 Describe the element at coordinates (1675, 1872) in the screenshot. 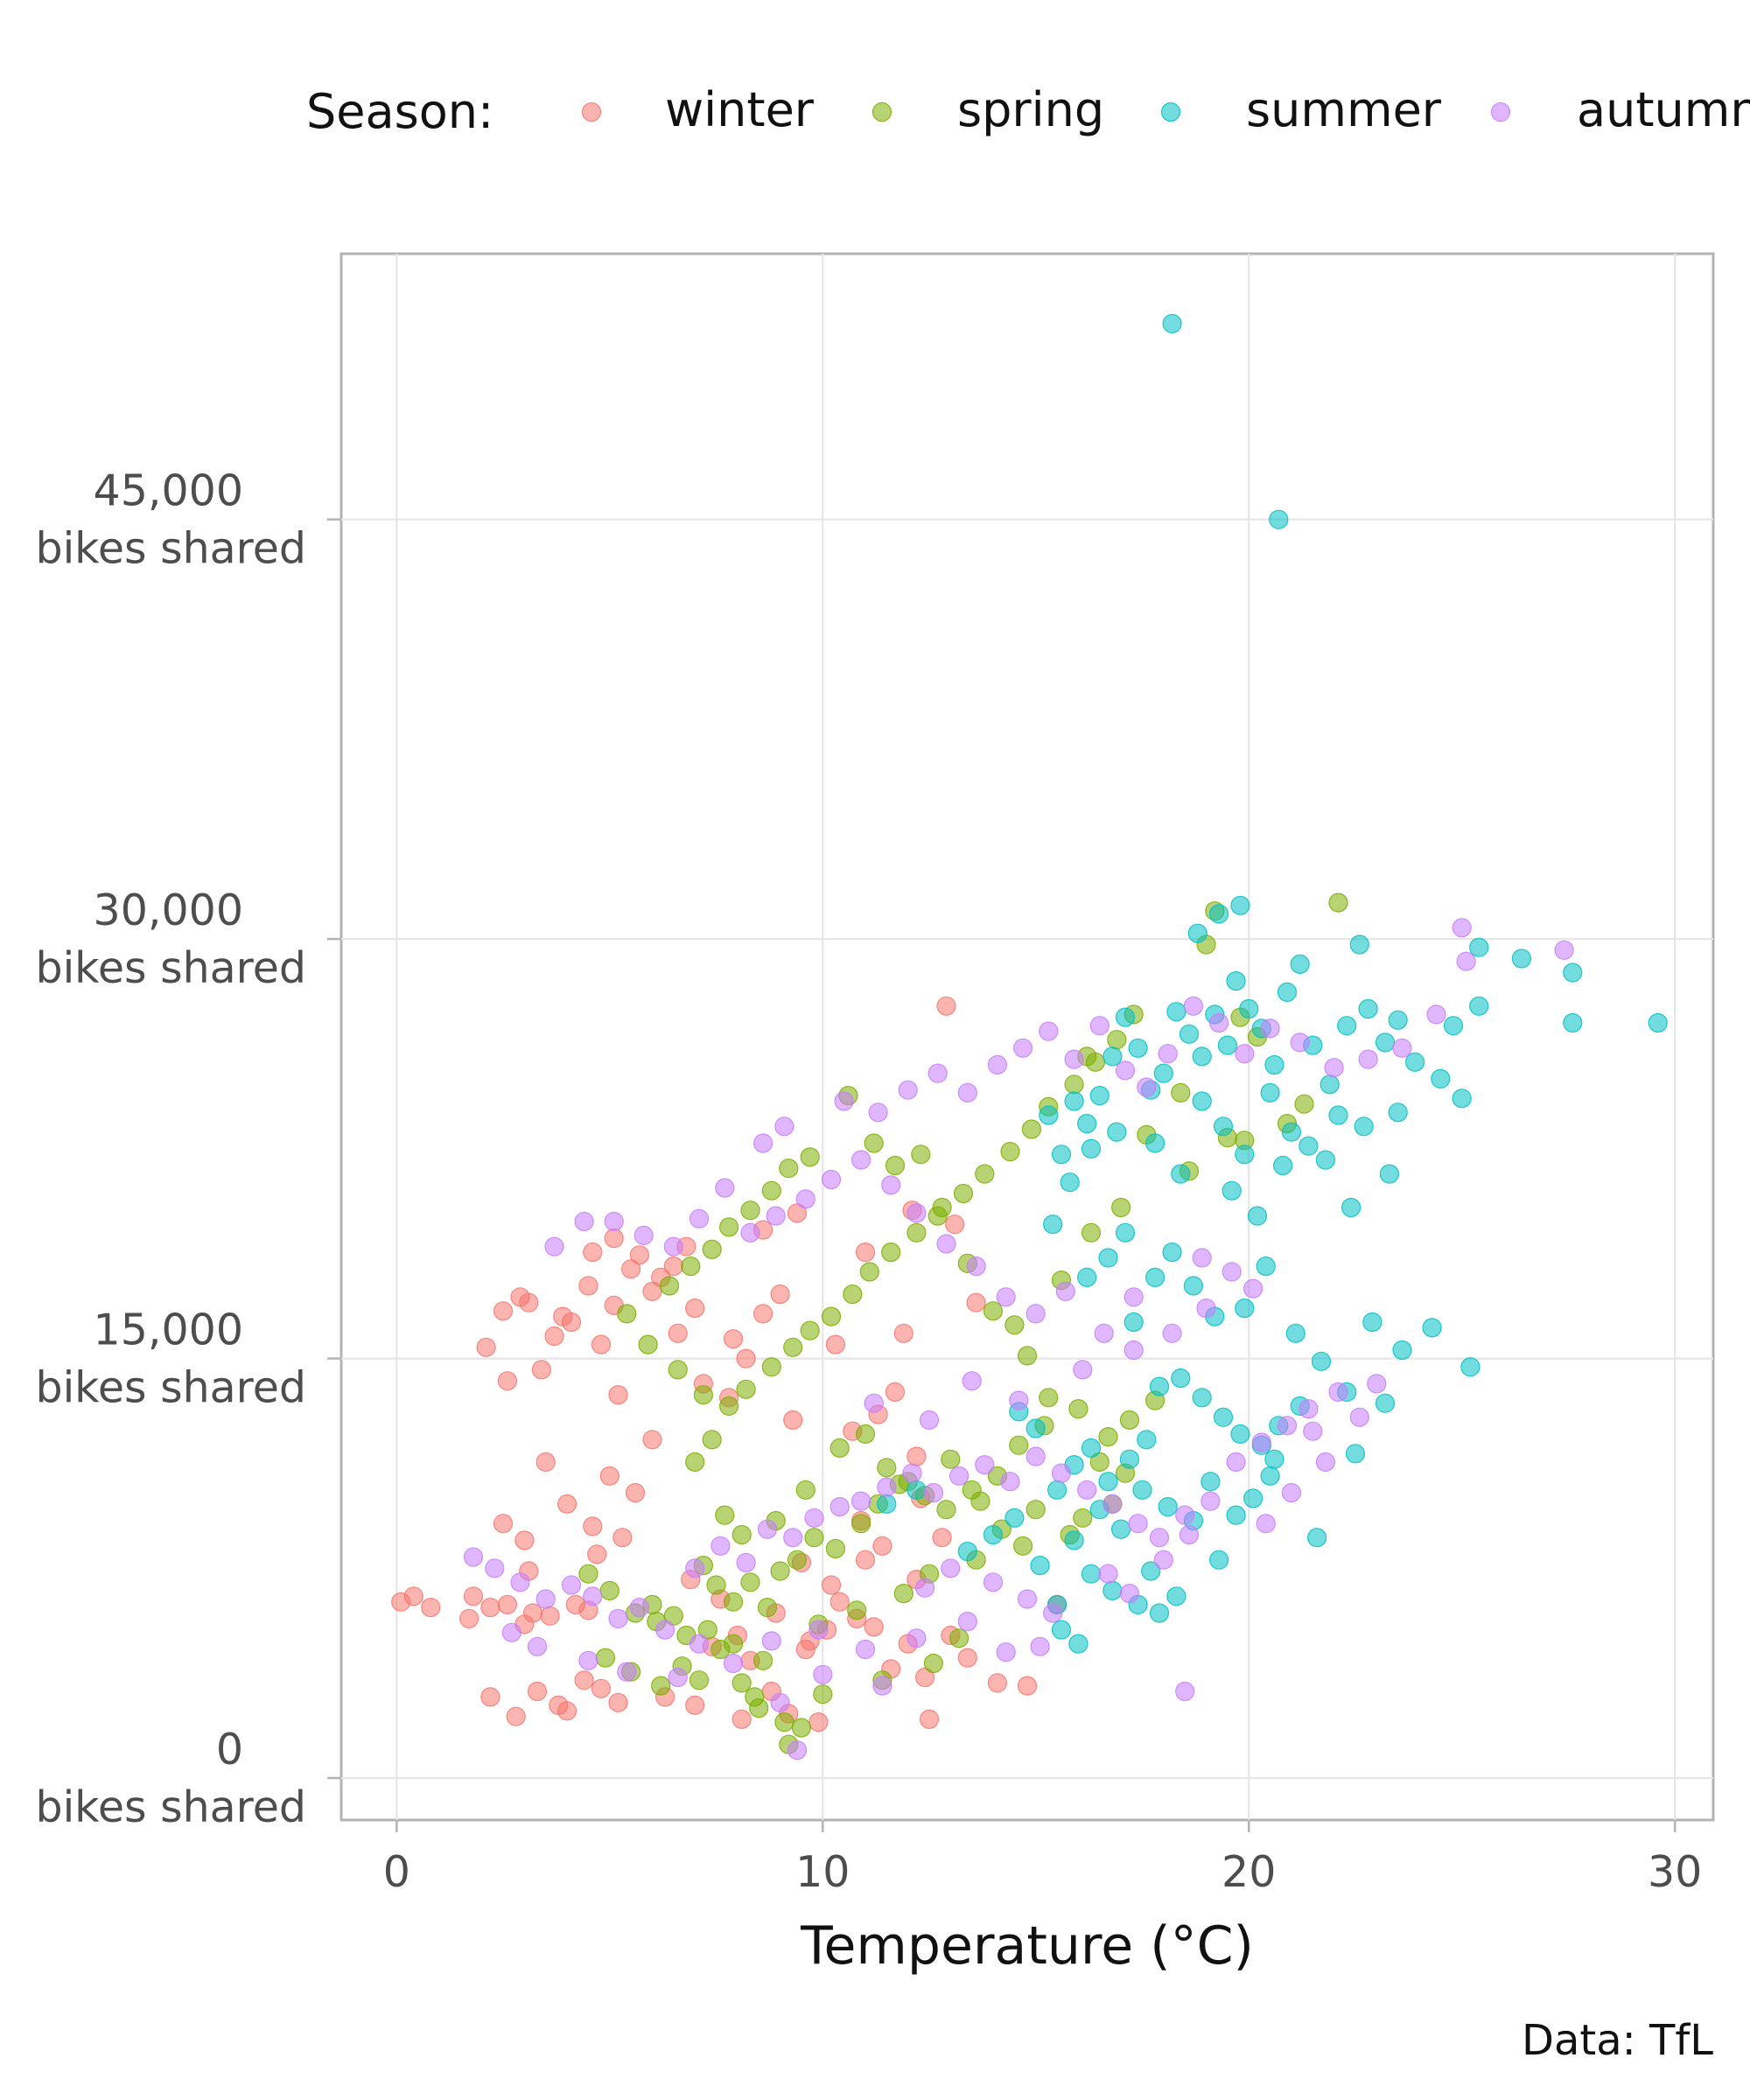

I see `x-tick-label: 30` at that location.